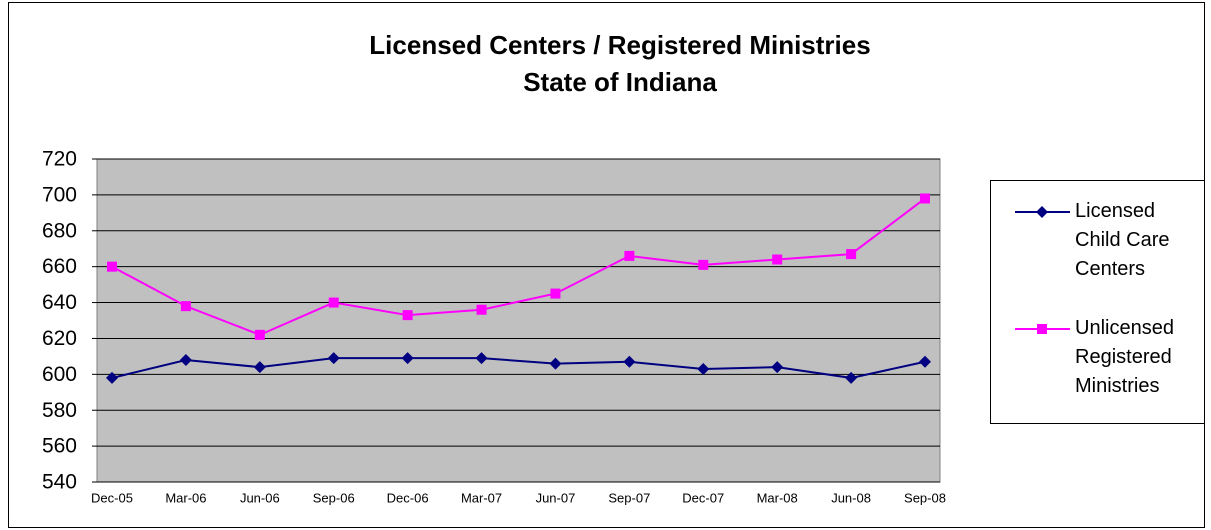 This screenshot has height=530, width=1211. I want to click on chart-title: Licensed Centers / Registered Ministries, so click(619, 45).